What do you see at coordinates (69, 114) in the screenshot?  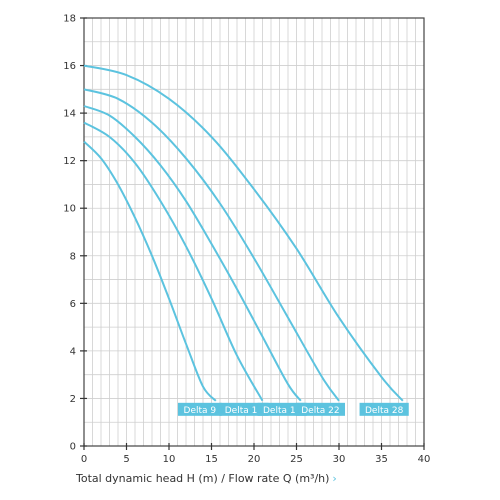 I see `y-tick-label: 14` at bounding box center [69, 114].